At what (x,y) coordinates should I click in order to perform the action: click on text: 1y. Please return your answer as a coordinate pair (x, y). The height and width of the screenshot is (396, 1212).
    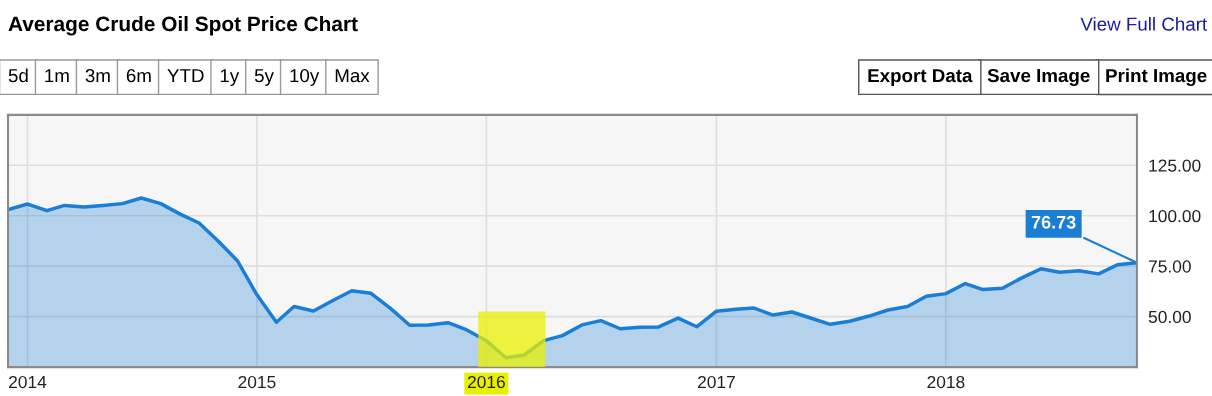
    Looking at the image, I should click on (230, 77).